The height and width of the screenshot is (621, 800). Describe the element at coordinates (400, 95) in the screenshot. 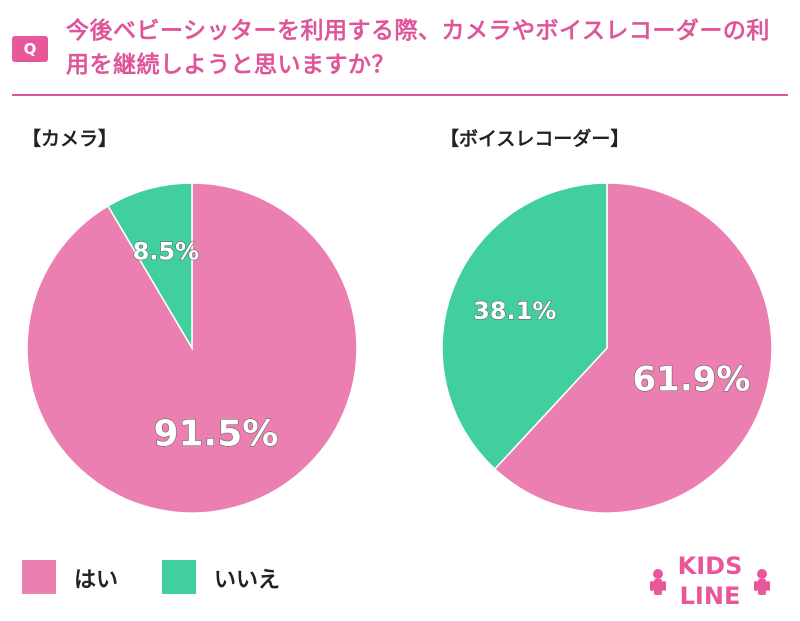

I see `title-divider` at that location.